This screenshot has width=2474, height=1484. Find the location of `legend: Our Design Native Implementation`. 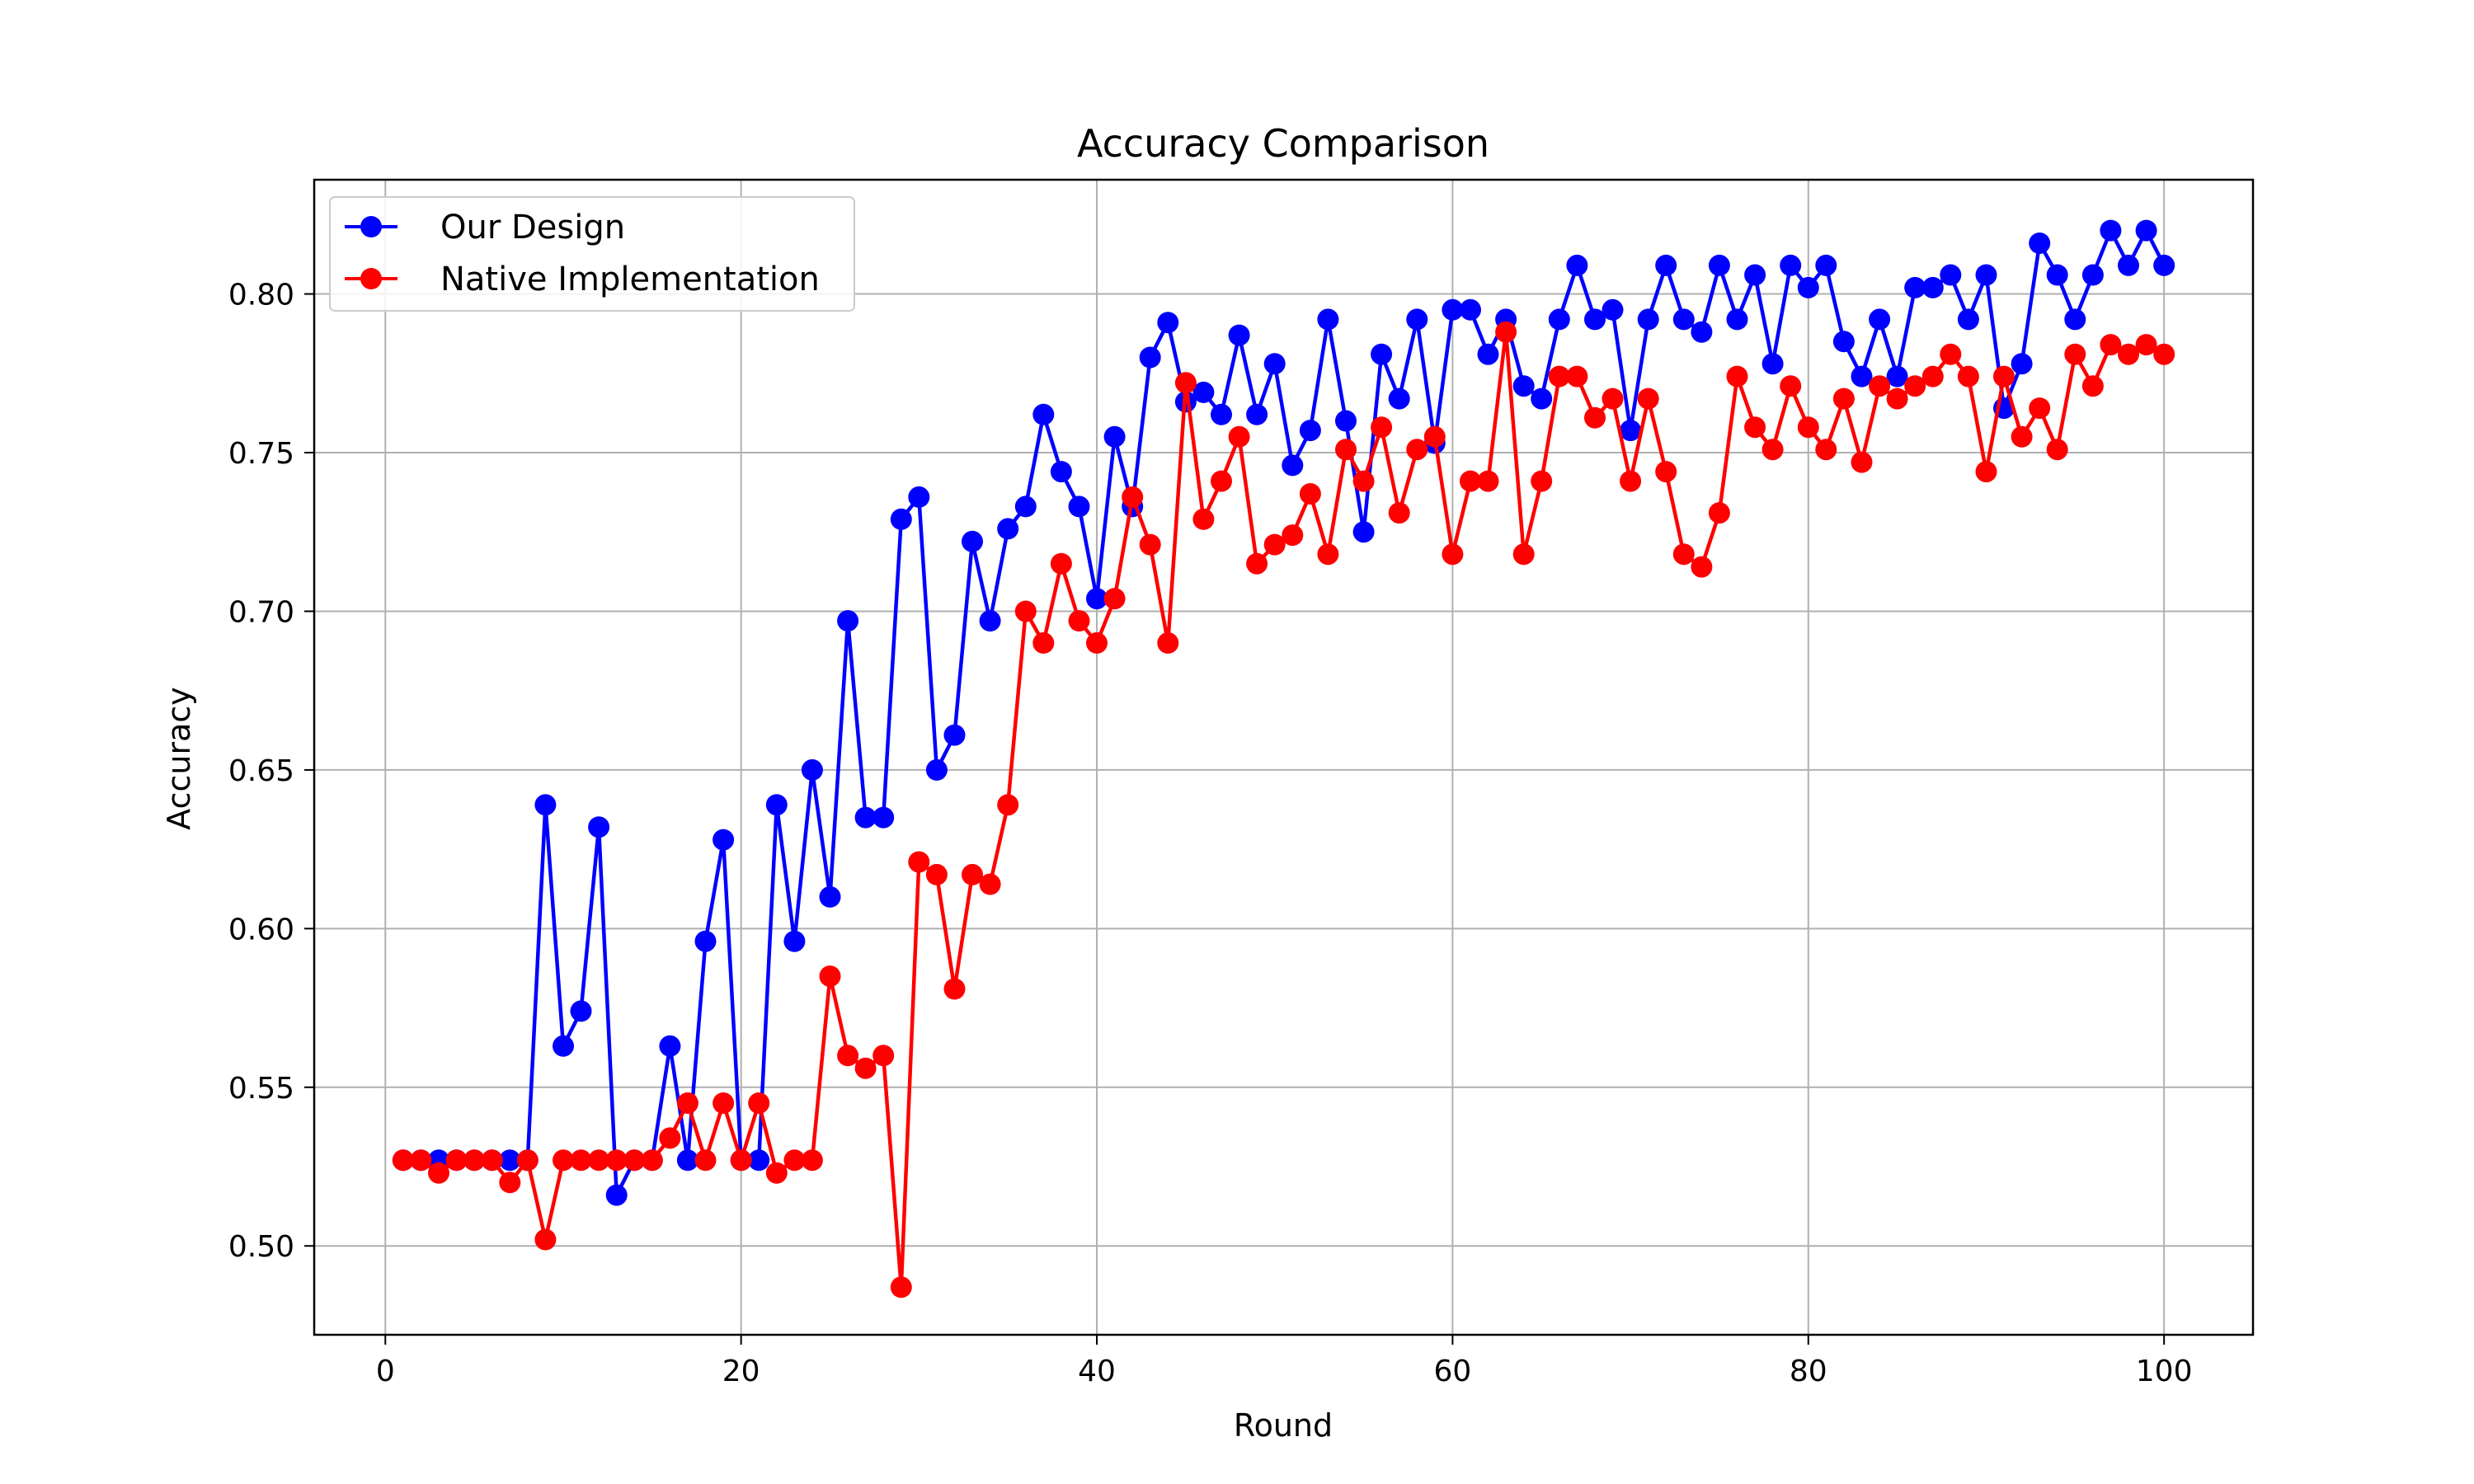

legend: Our Design Native Implementation is located at coordinates (592, 254).